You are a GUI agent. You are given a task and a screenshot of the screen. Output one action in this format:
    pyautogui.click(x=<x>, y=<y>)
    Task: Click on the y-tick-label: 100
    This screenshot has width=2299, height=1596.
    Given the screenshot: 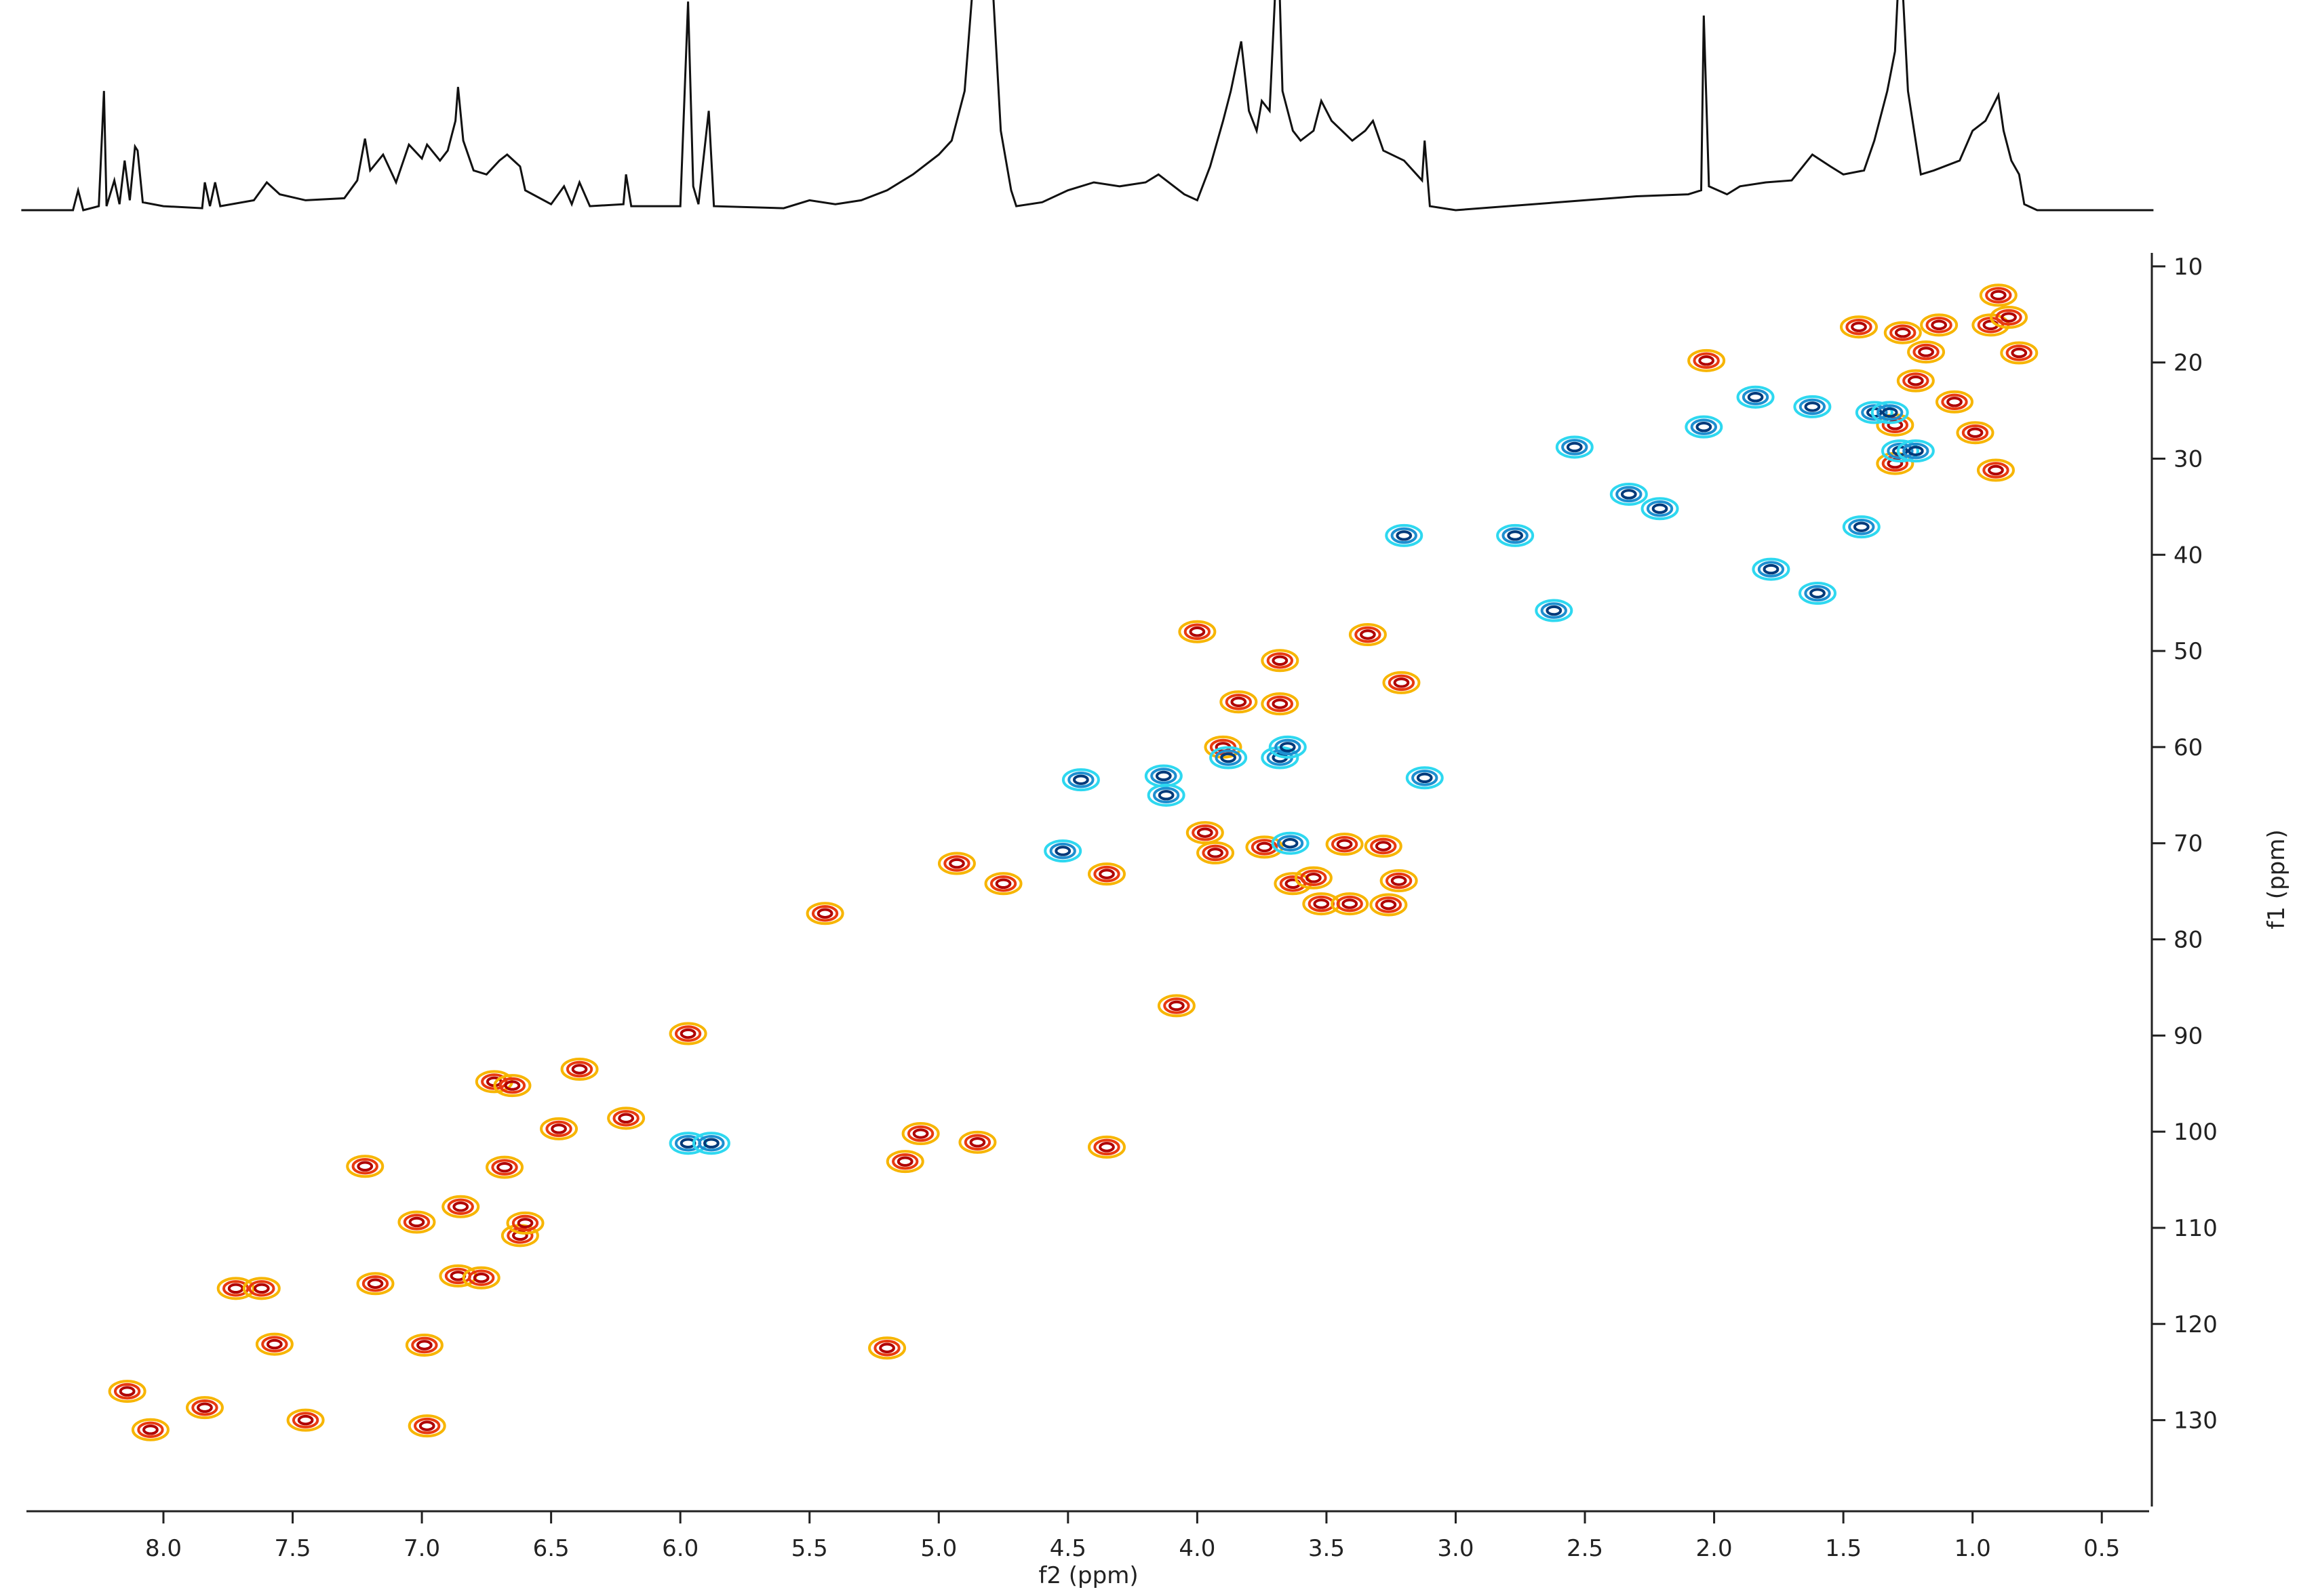 What is the action you would take?
    pyautogui.click(x=2196, y=1132)
    